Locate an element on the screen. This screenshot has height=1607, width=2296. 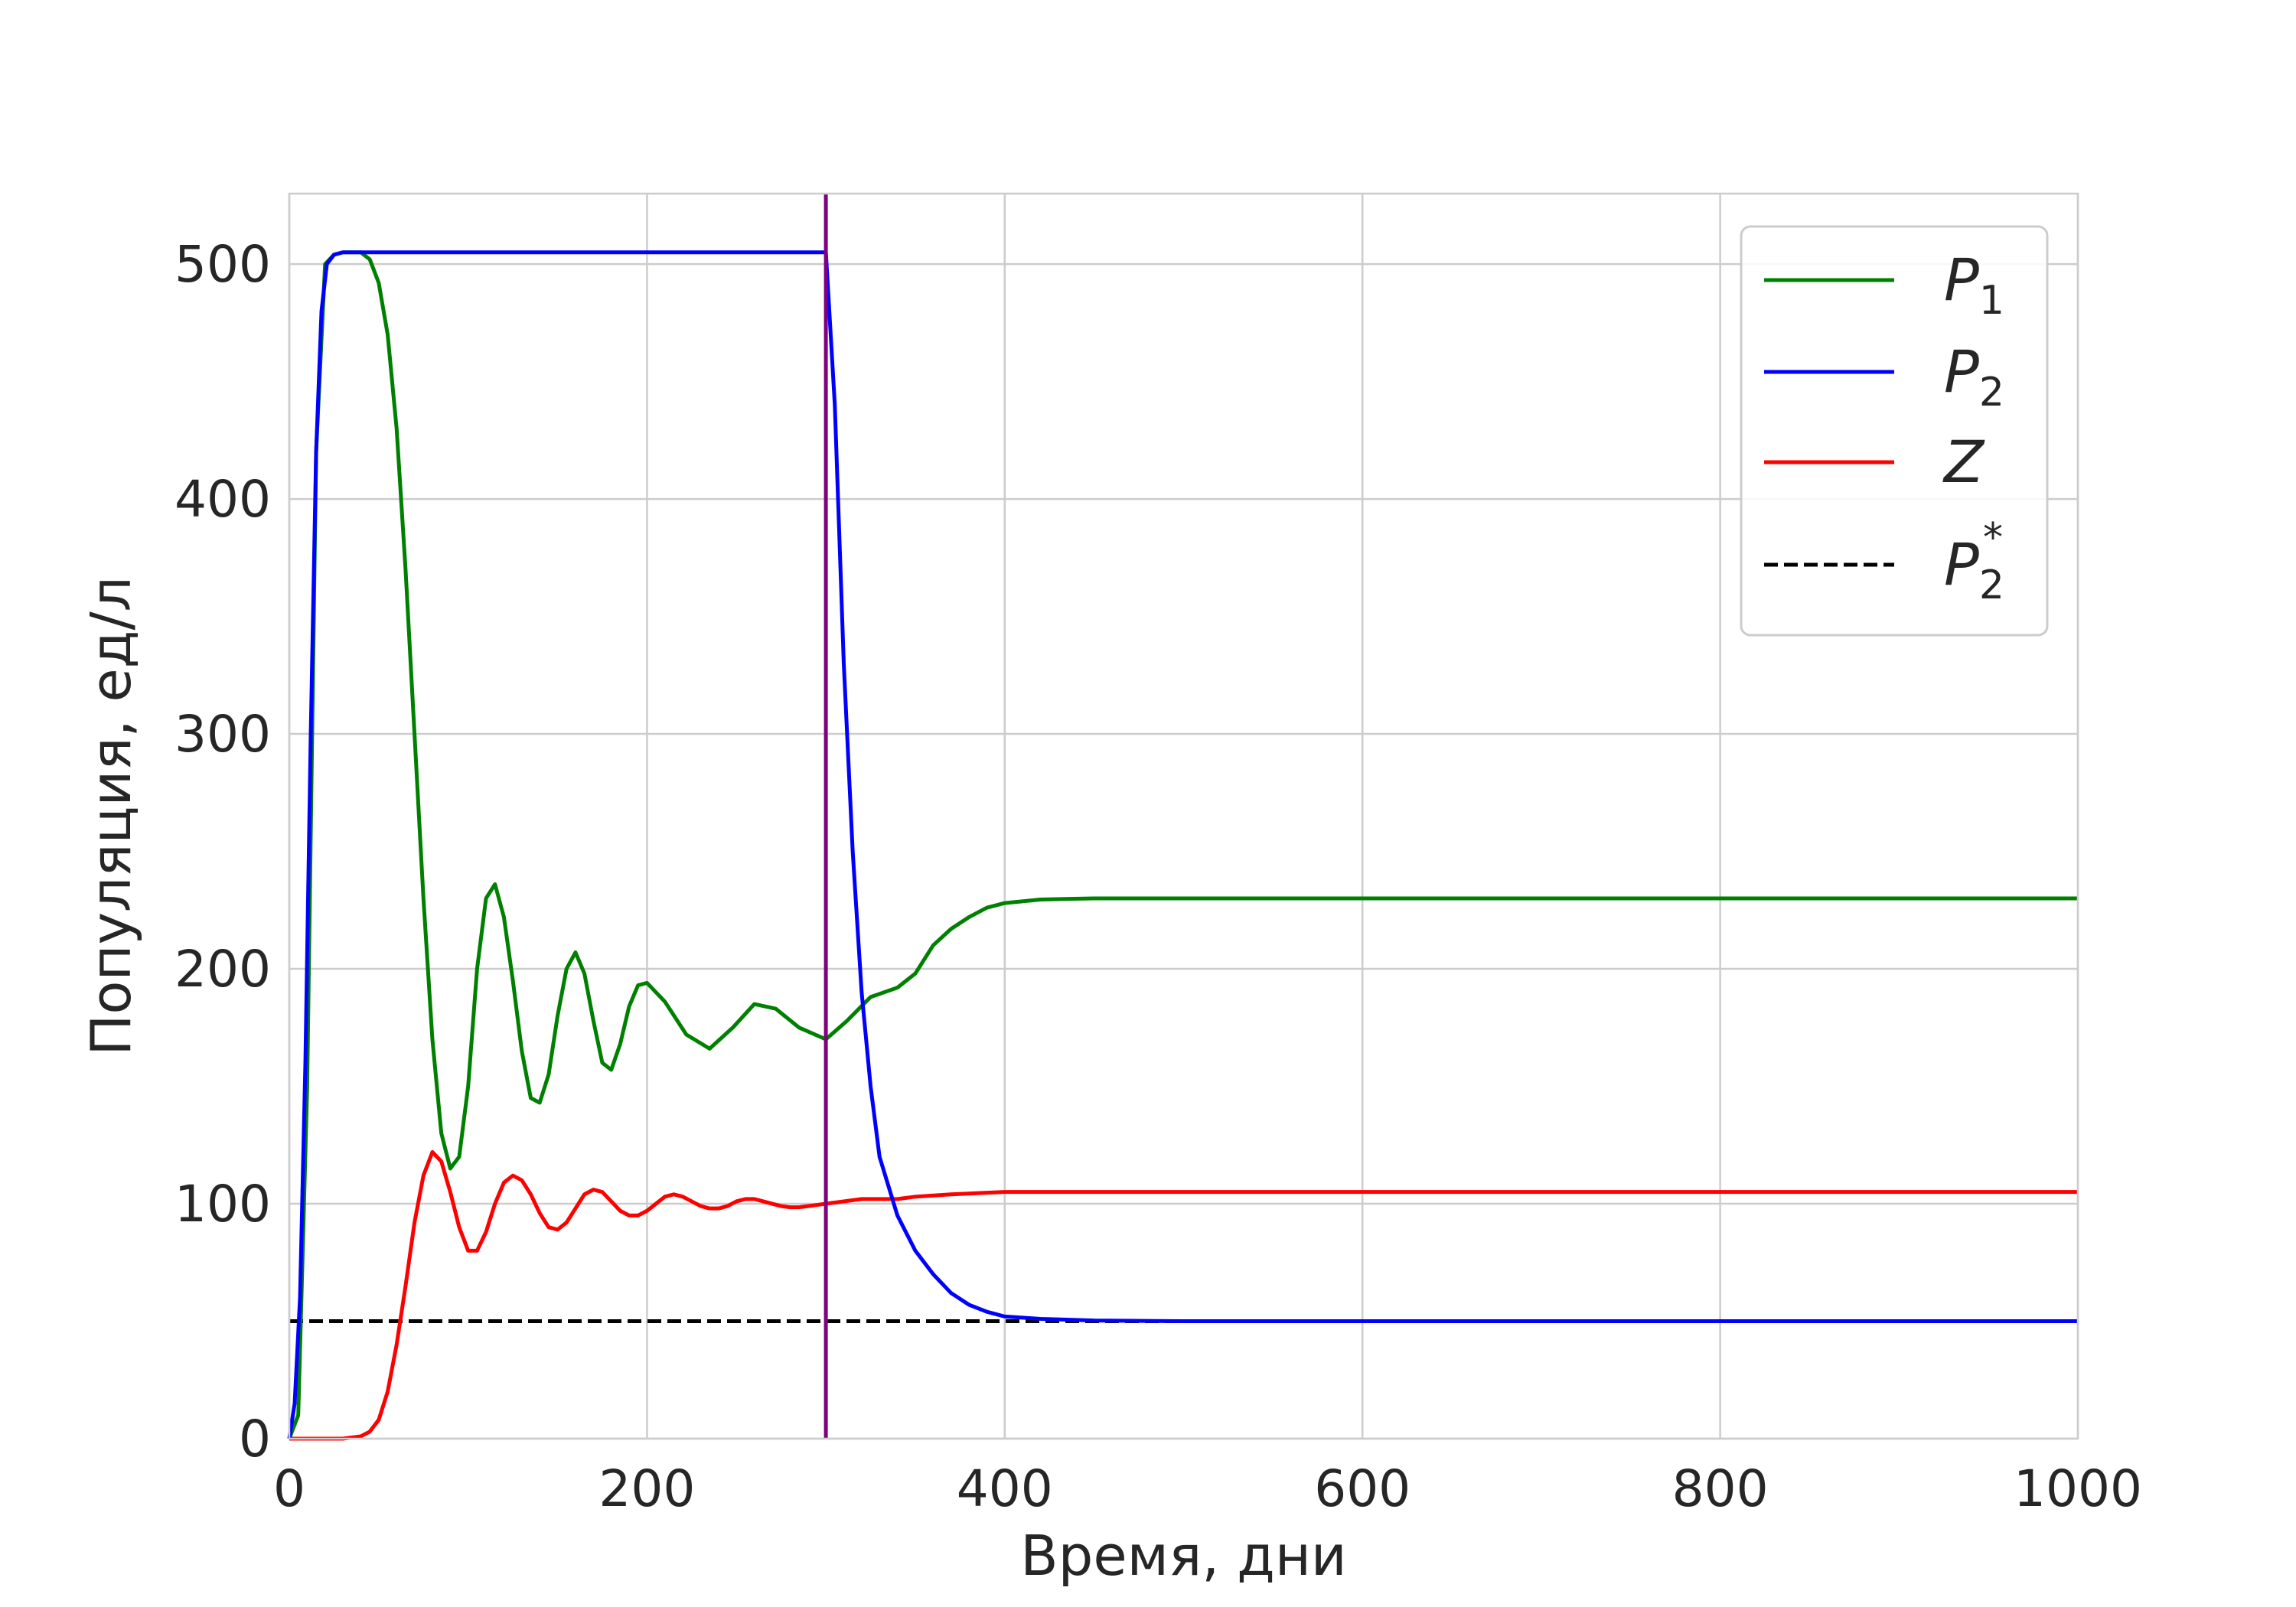
x-tick-label: 0 is located at coordinates (289, 1488).